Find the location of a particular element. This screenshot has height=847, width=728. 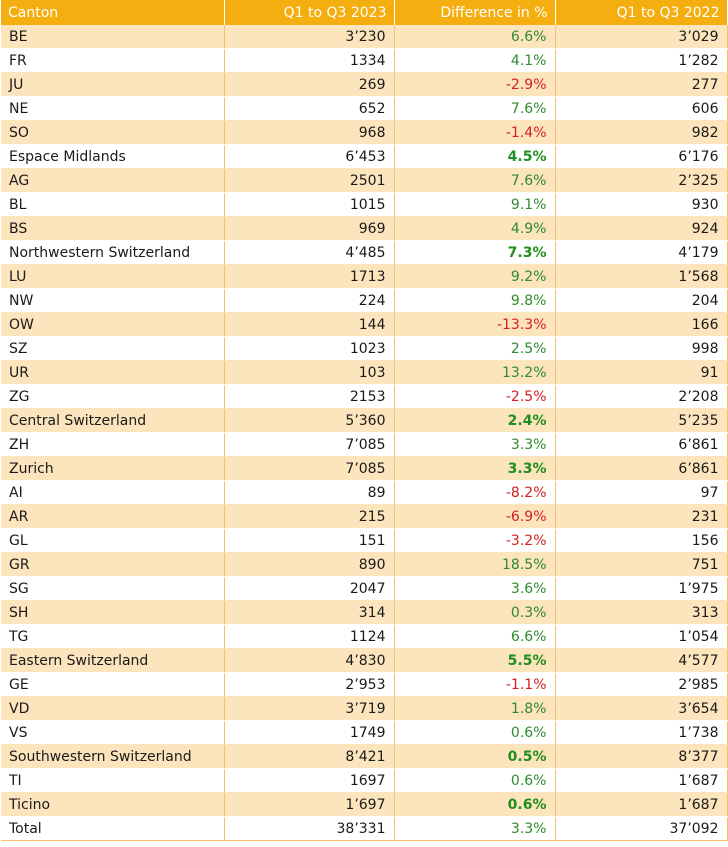

difference-cell: 18.5% is located at coordinates (475, 564).